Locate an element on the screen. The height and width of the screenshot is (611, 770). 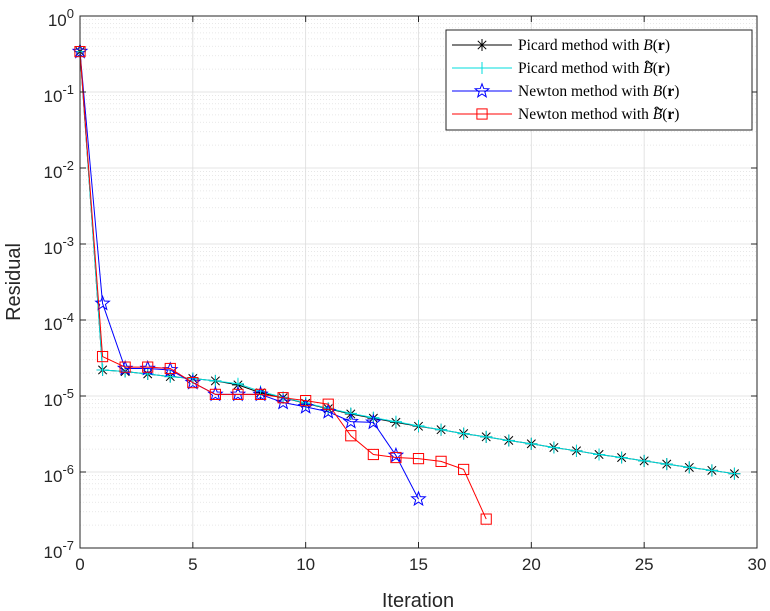
x-tick-label: 30 is located at coordinates (757, 564).